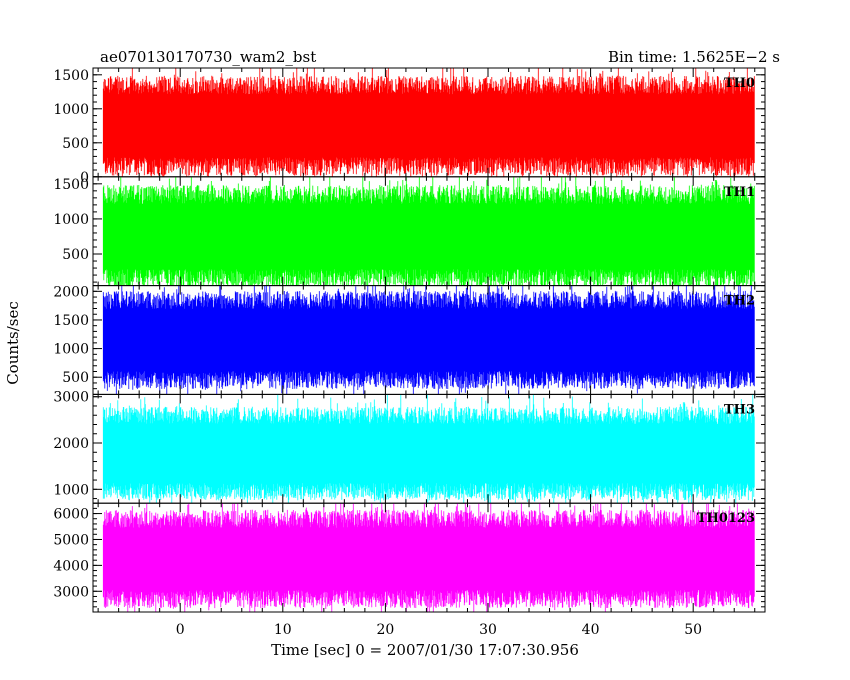 Image resolution: width=850 pixels, height=680 pixels. What do you see at coordinates (428, 449) in the screenshot?
I see `series-th3` at bounding box center [428, 449].